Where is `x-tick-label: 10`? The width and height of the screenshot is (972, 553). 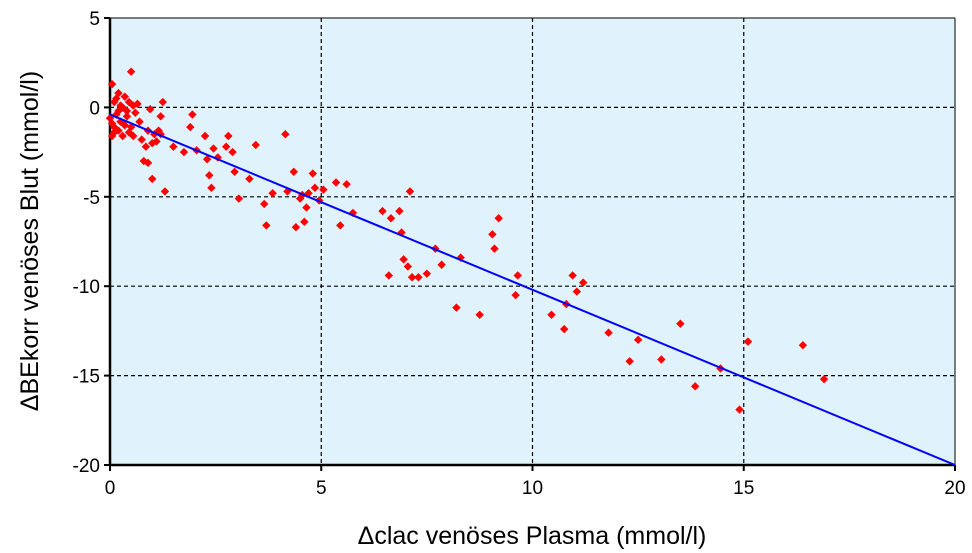 x-tick-label: 10 is located at coordinates (532, 488).